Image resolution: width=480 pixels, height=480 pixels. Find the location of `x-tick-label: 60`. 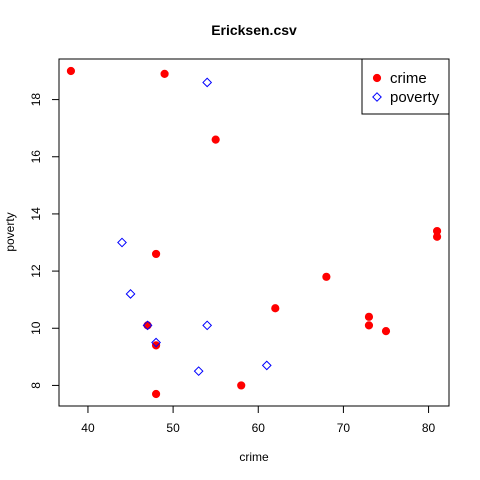

x-tick-label: 60 is located at coordinates (259, 428).